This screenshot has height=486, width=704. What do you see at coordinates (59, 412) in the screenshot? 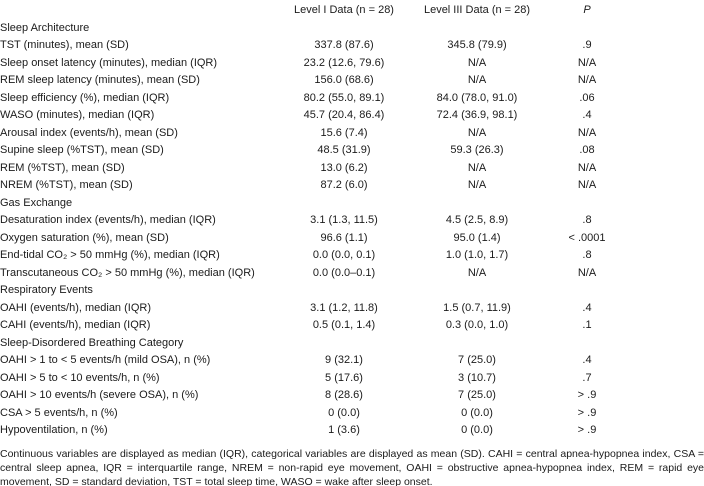
I see `row-label: CSA > 5 events/h, n (%)` at bounding box center [59, 412].